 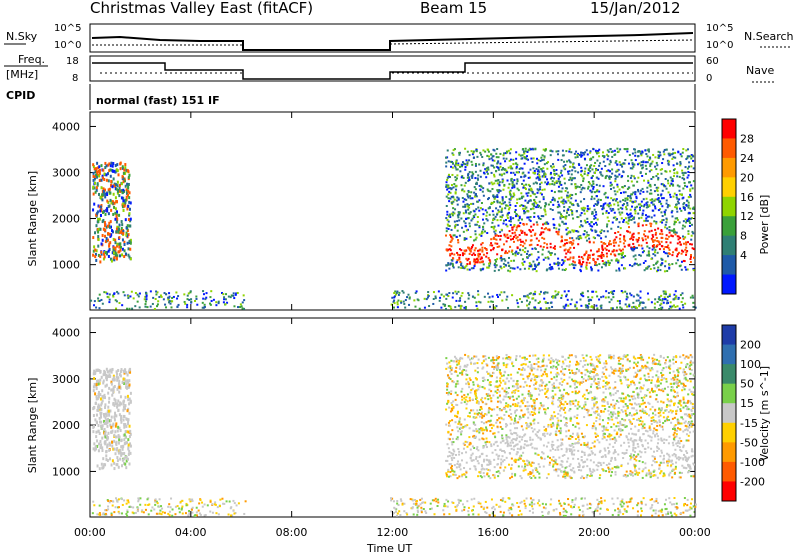 What do you see at coordinates (191, 532) in the screenshot?
I see `x-tick-label: 04:00` at bounding box center [191, 532].